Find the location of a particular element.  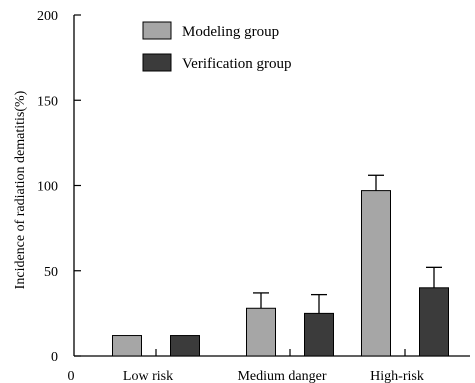

legend: Modeling group Verification group is located at coordinates (217, 46).